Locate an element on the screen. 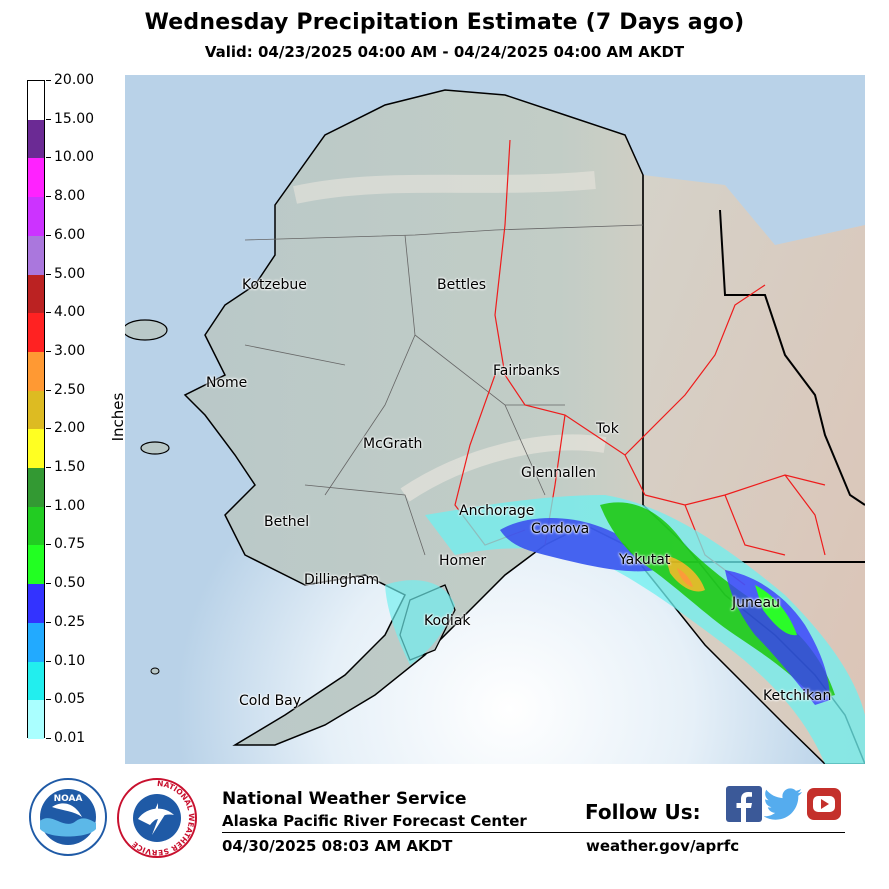 The height and width of the screenshot is (889, 889). city-label: McGrath is located at coordinates (393, 444).